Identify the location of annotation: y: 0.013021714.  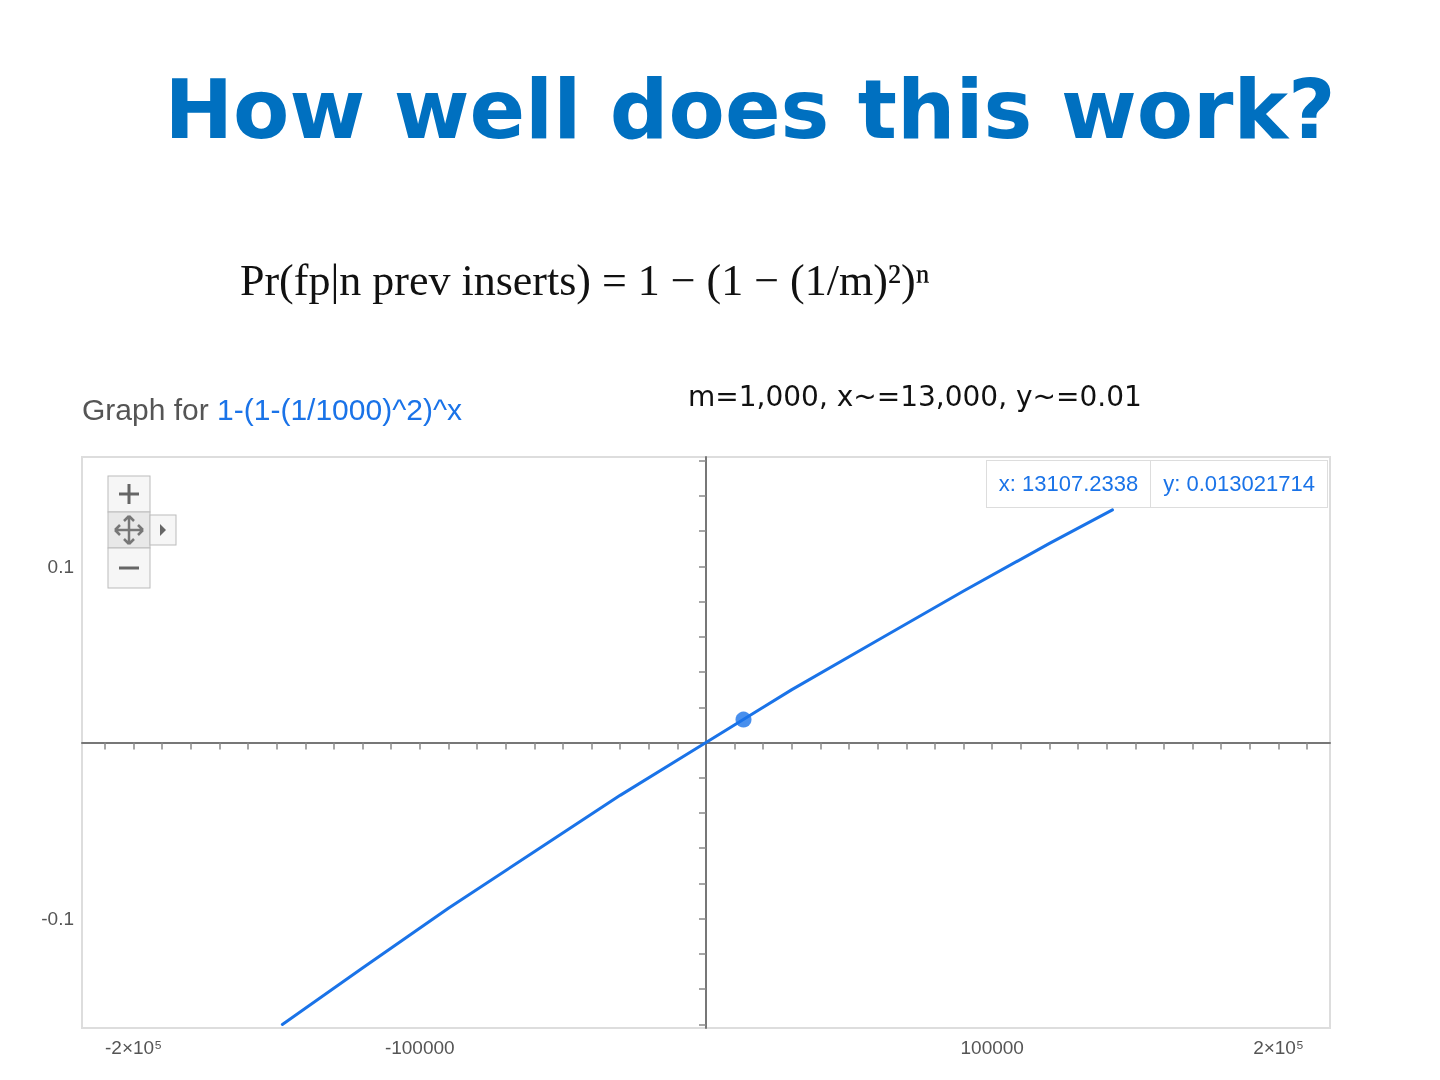
(1238, 484).